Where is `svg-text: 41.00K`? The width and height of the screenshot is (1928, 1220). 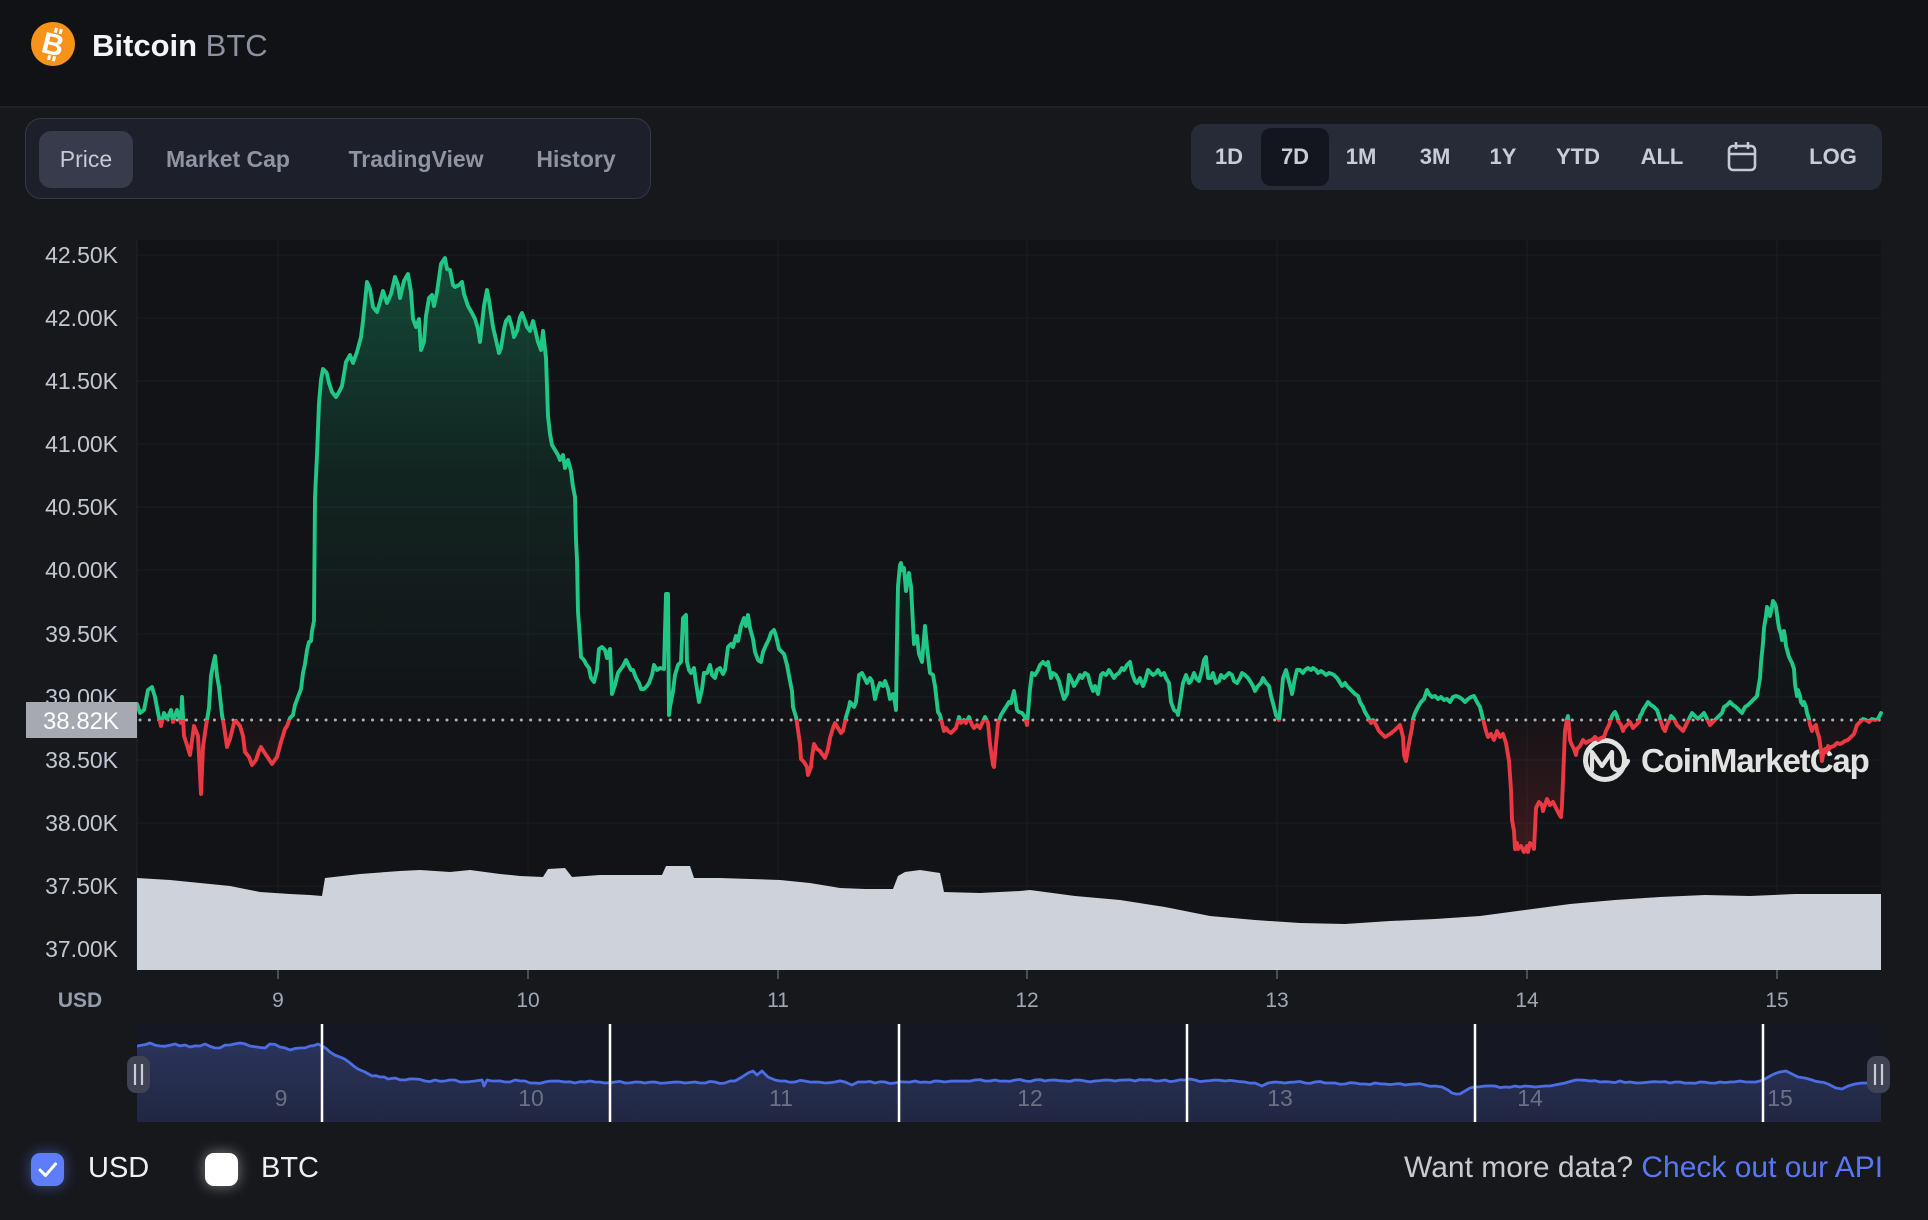 svg-text: 41.00K is located at coordinates (82, 444).